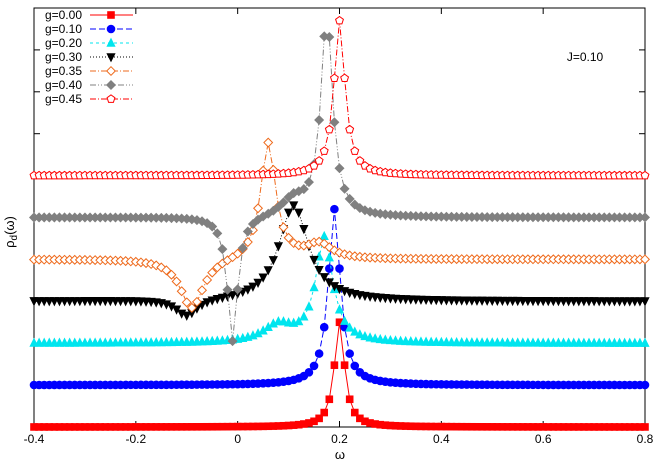 This screenshot has height=470, width=664. Describe the element at coordinates (89, 43) in the screenshot. I see `legend-item: g=0.20` at that location.